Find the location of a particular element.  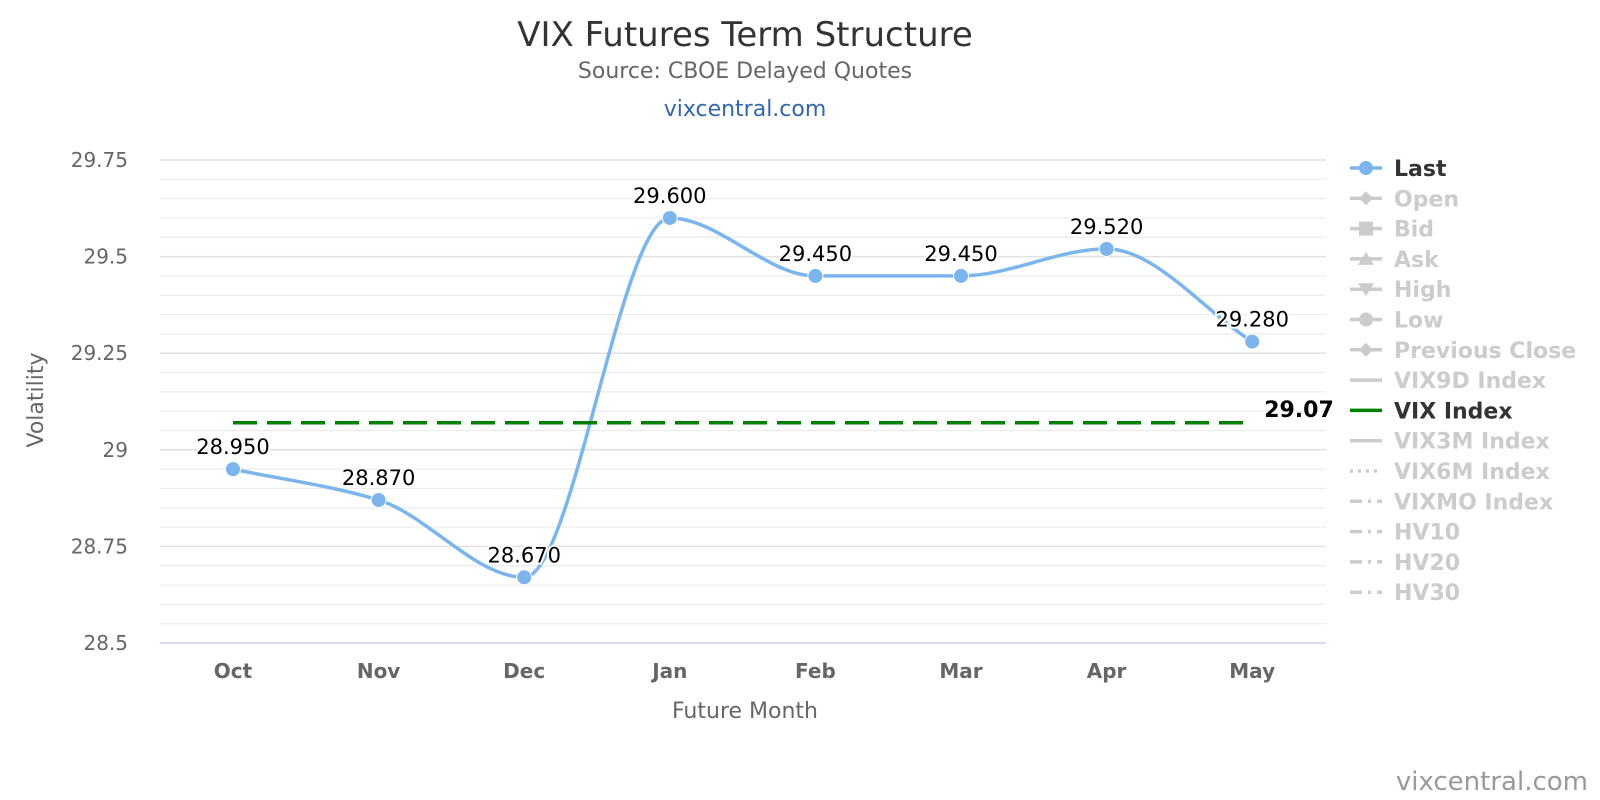

legend-item: Low is located at coordinates (1396, 321).